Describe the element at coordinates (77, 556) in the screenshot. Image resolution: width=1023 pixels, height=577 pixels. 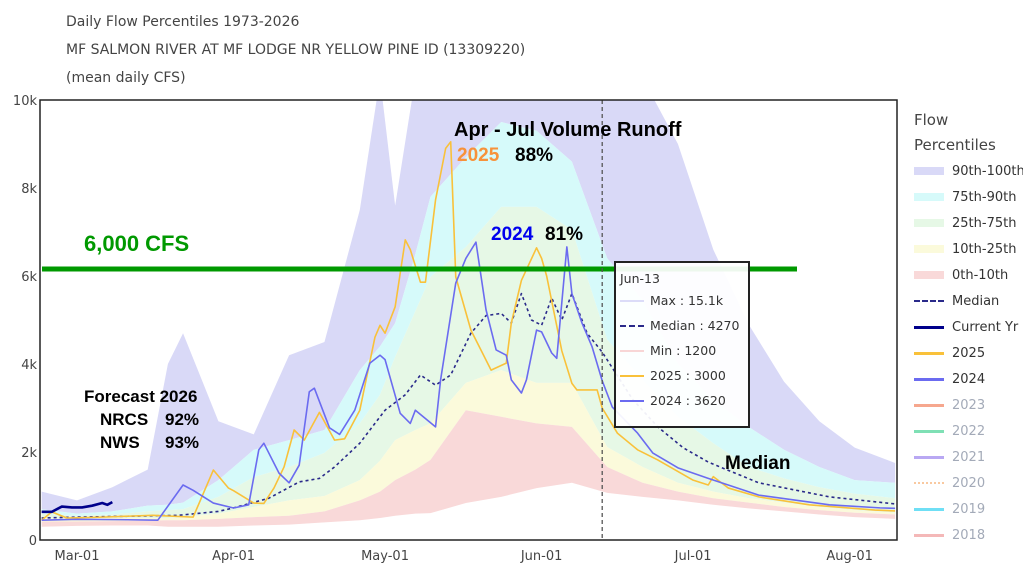
I see `x-tick-label: Mar-01` at that location.